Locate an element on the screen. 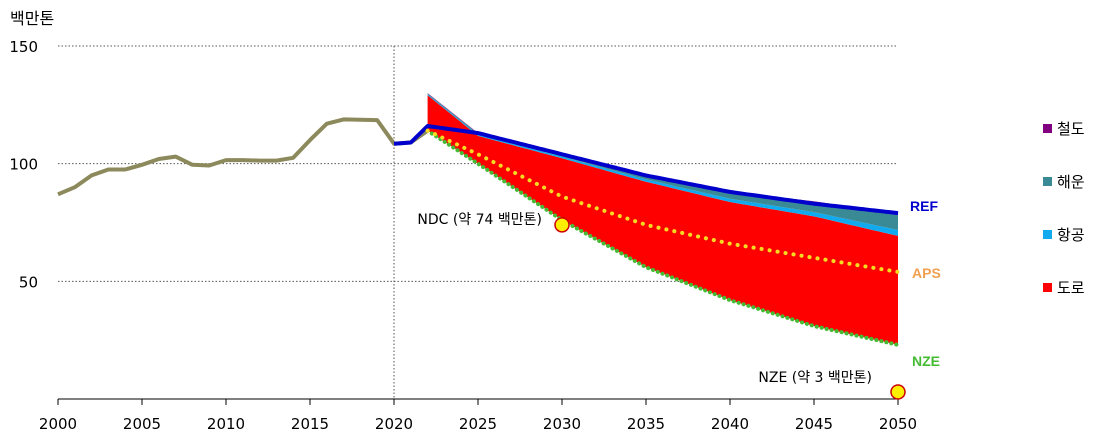 Image resolution: width=1119 pixels, height=440 pixels. x-tick-label: 2030 is located at coordinates (562, 424).